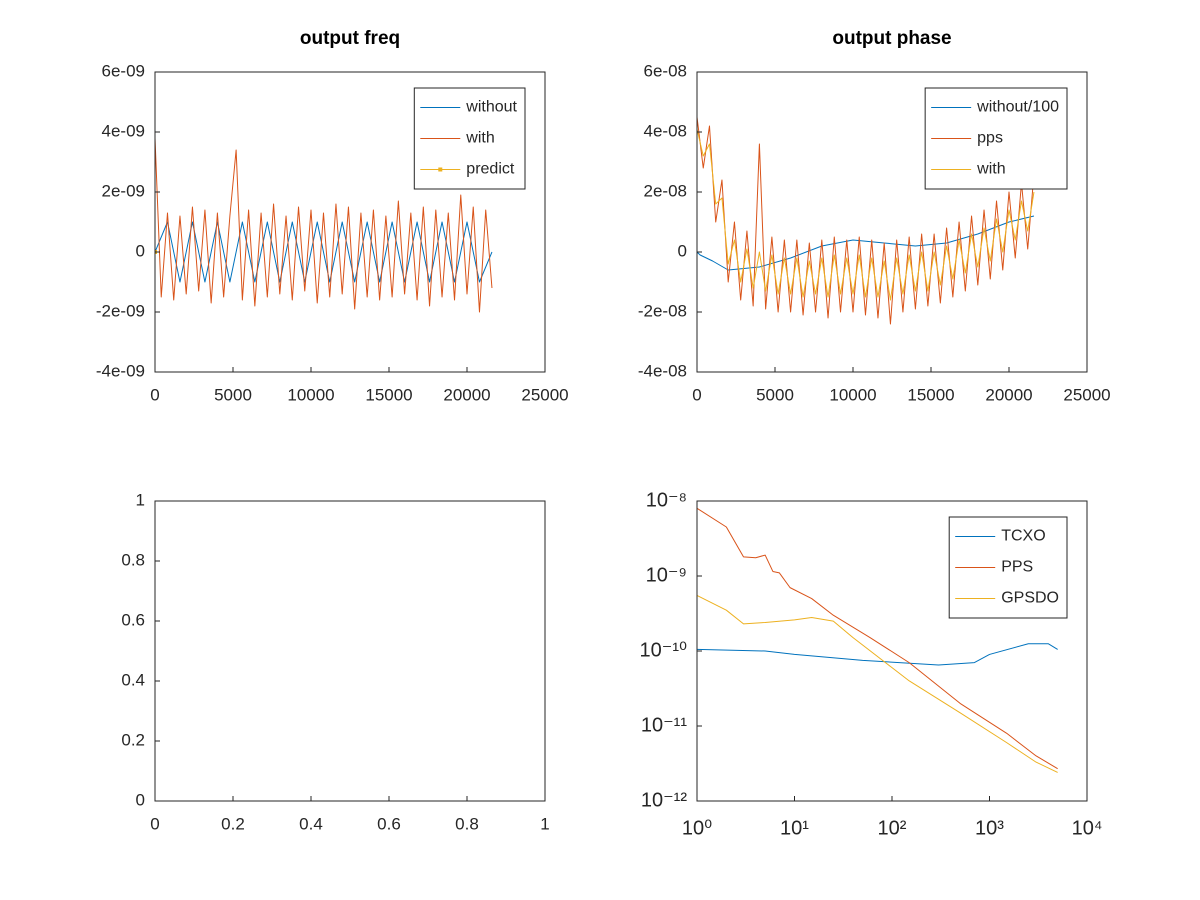 The image size is (1200, 900). What do you see at coordinates (666, 575) in the screenshot?
I see `y-tick-label: 10⁻⁹` at bounding box center [666, 575].